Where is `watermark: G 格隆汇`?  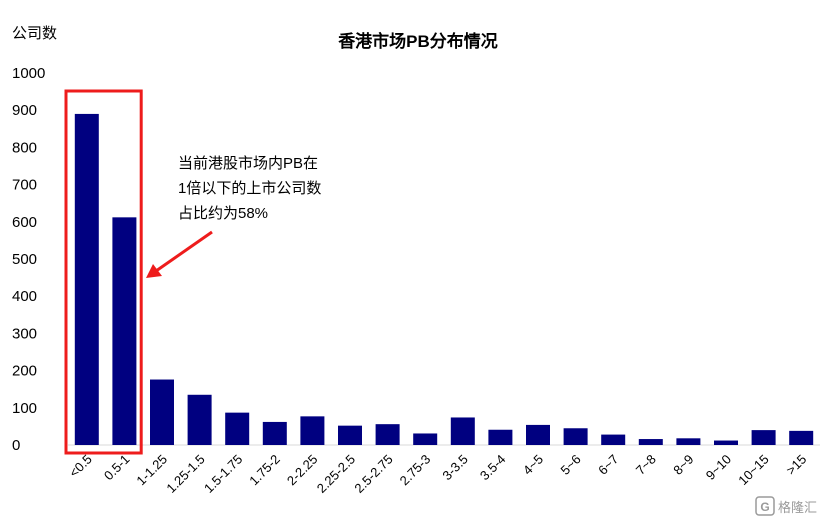
watermark: G 格隆汇 is located at coordinates (786, 506).